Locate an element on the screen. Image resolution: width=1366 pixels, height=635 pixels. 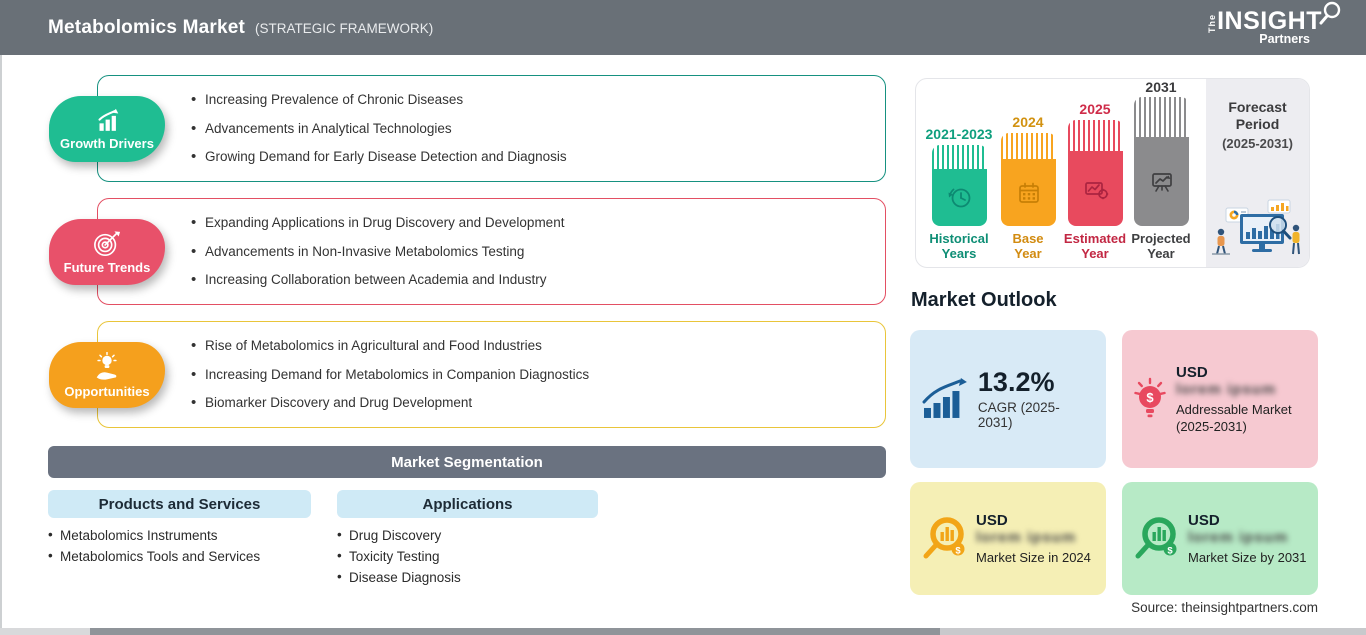
forecast-range: (2025-2031) is located at coordinates (1257, 143).